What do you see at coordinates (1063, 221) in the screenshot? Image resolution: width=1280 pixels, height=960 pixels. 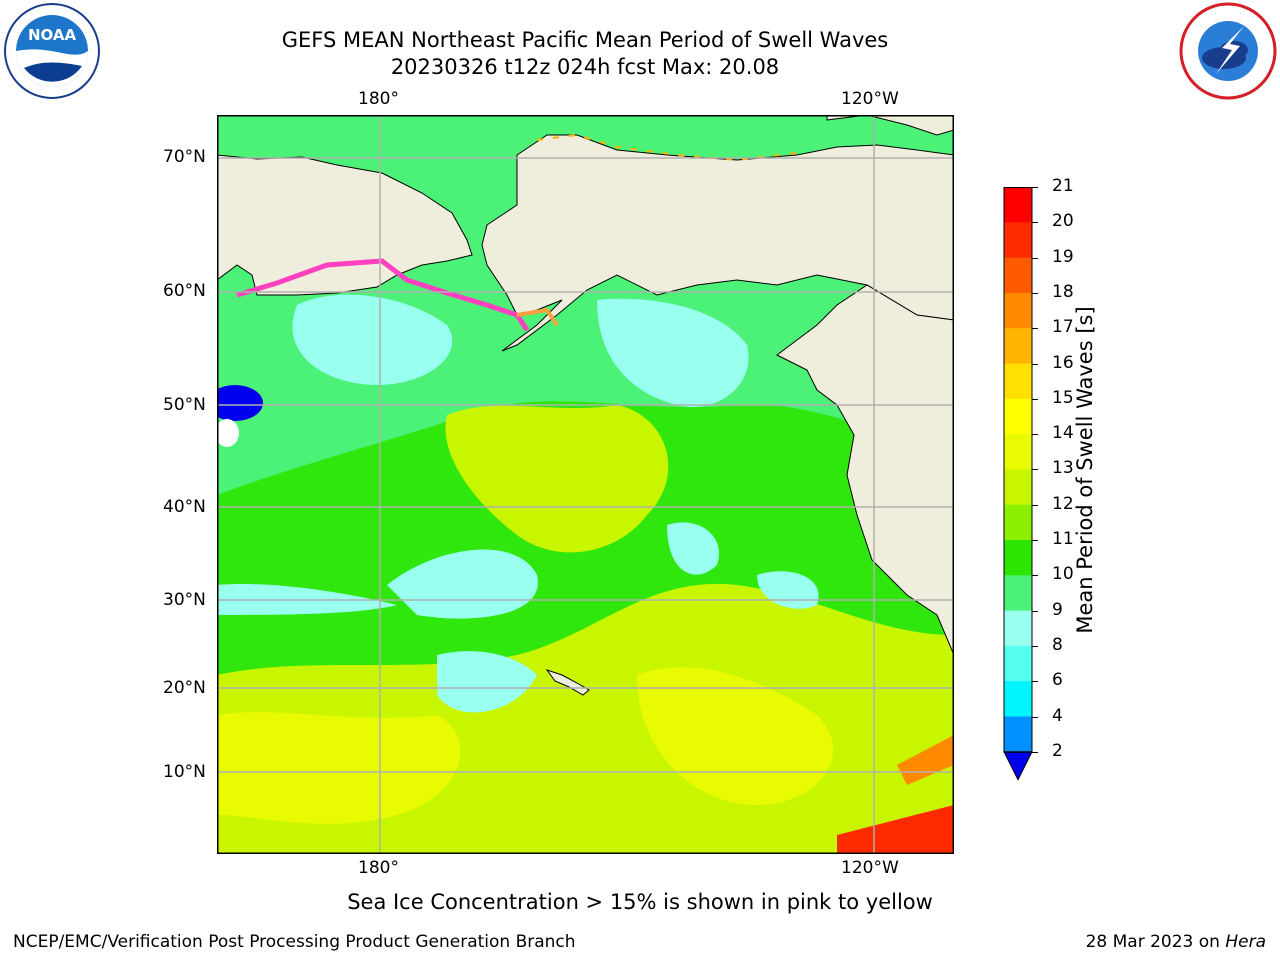 I see `colorbar-tick-label: 20` at bounding box center [1063, 221].